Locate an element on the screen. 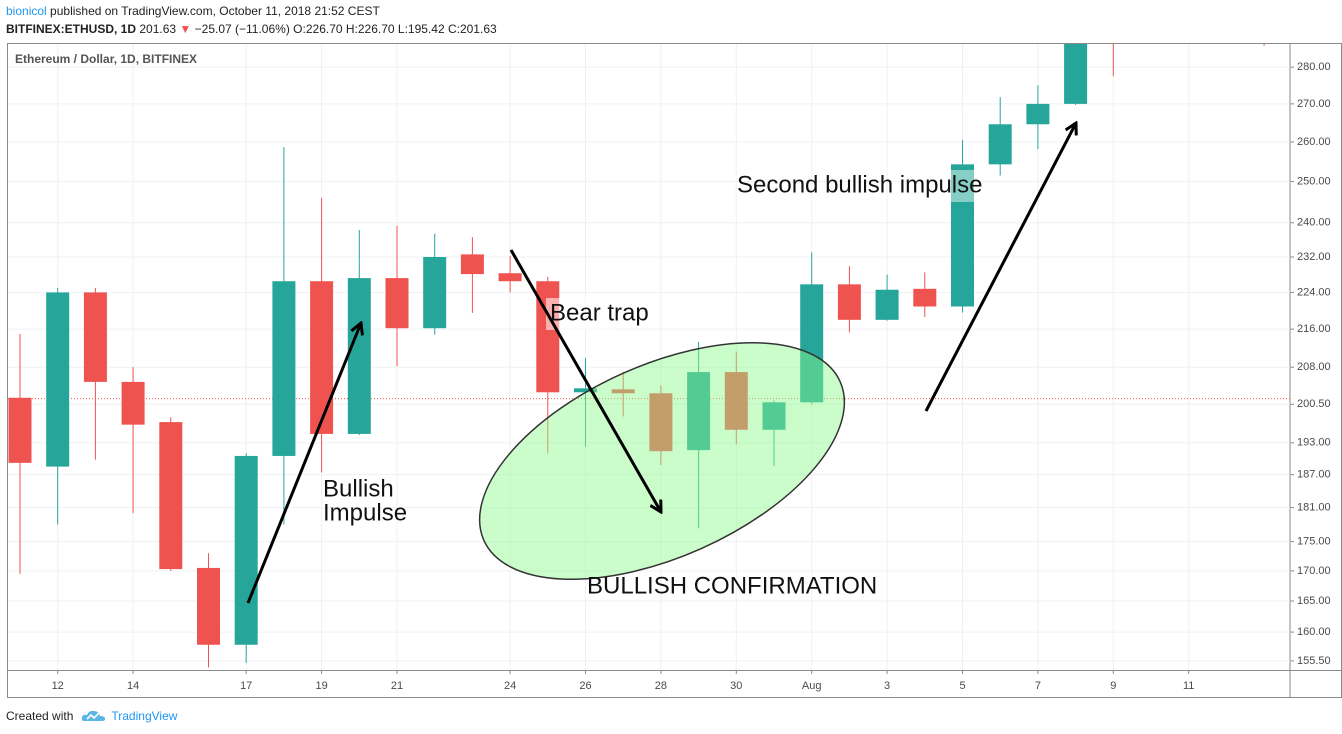  y-tick-label: 200.50 is located at coordinates (1314, 404).